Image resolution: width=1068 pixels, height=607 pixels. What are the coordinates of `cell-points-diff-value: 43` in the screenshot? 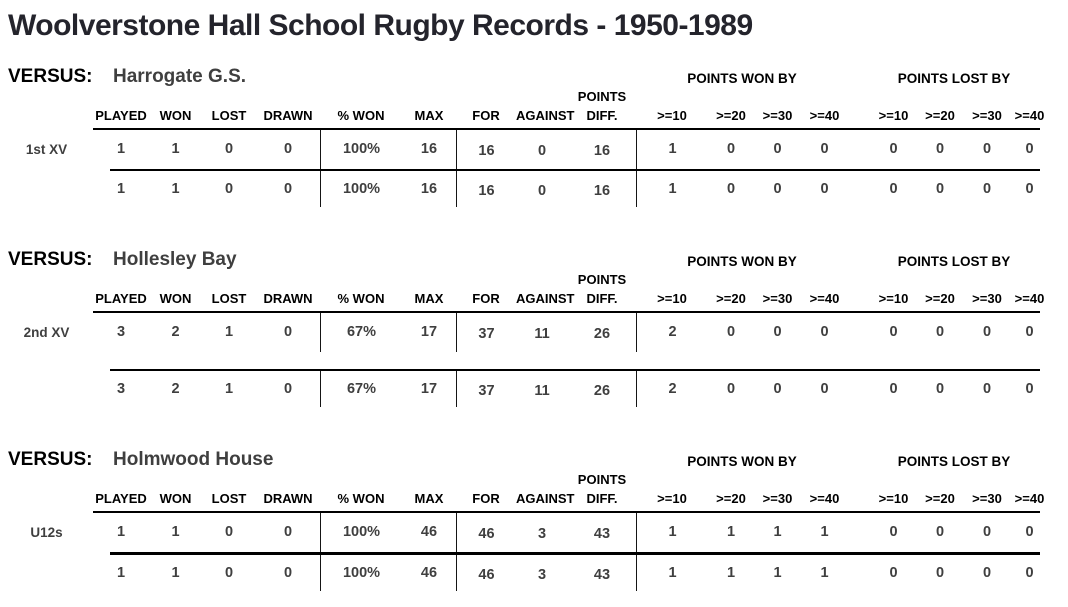 It's located at (602, 534).